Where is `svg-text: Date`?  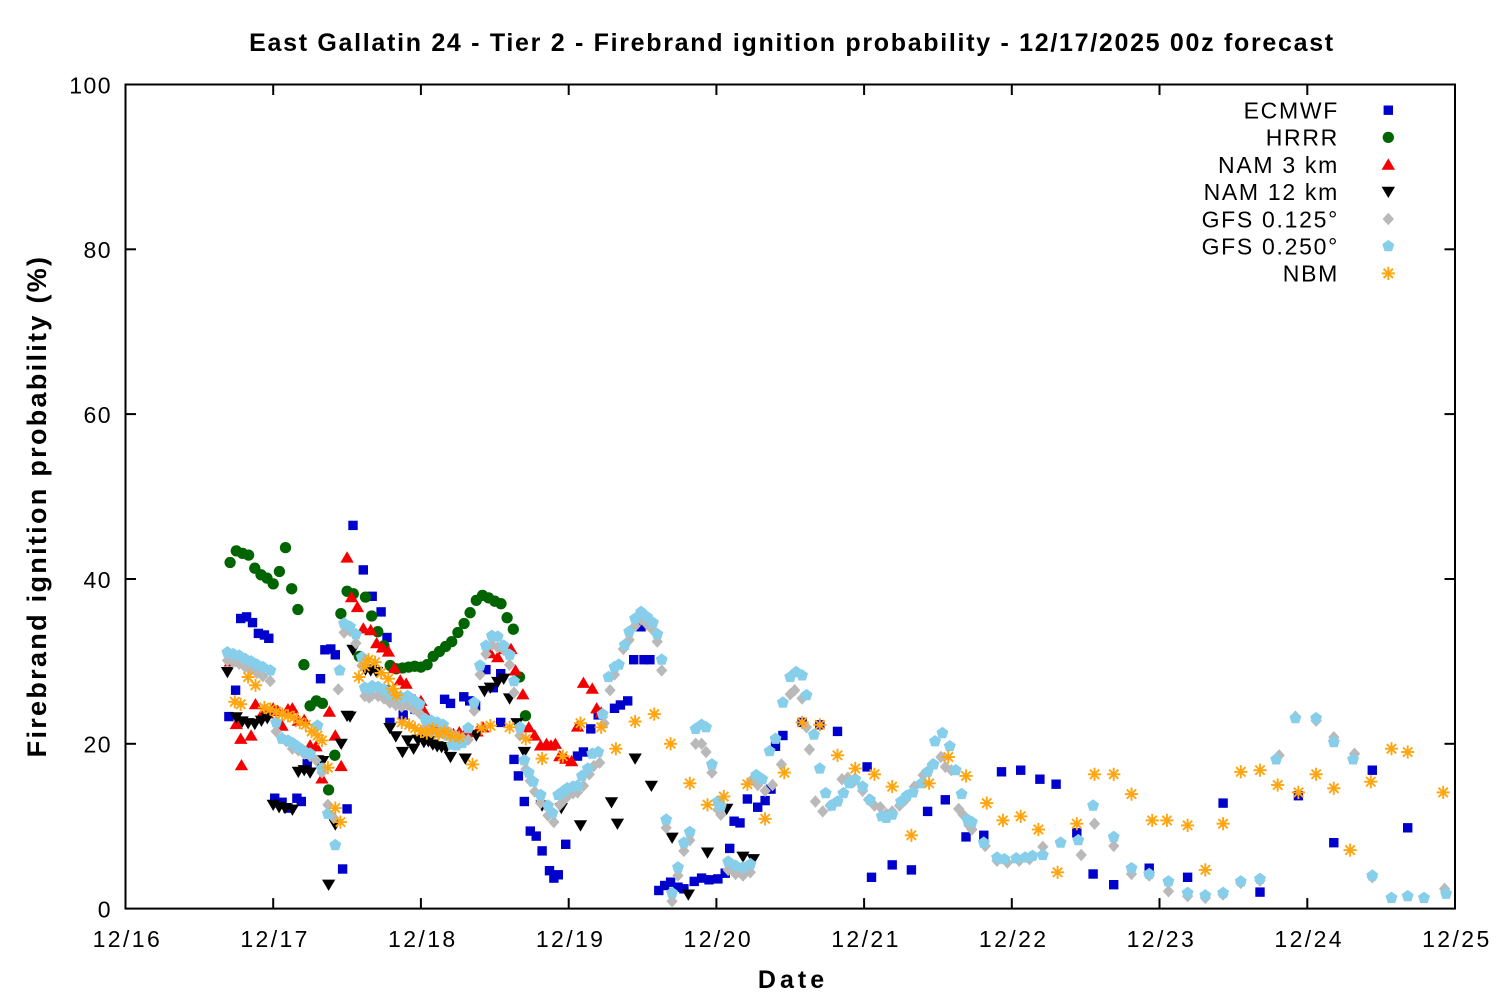
svg-text: Date is located at coordinates (793, 980).